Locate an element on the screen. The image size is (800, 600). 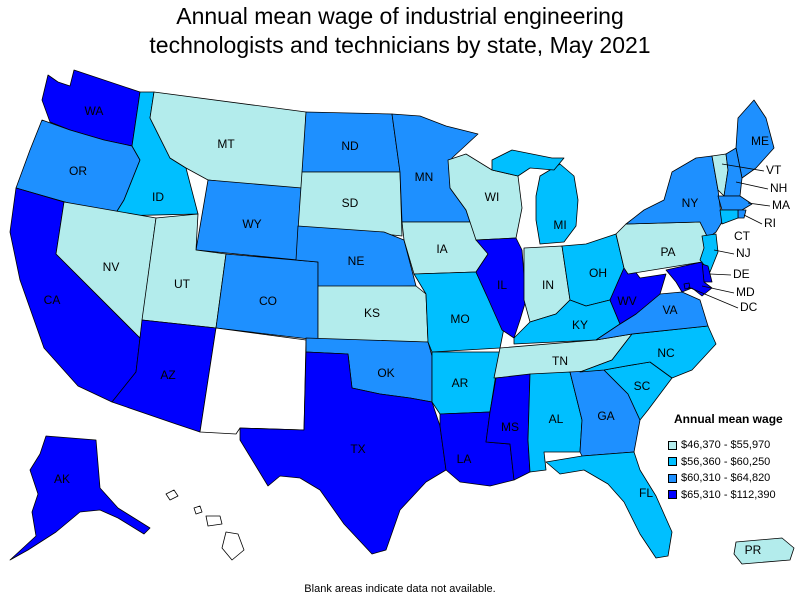
state-label-ut: UT is located at coordinates (182, 284).